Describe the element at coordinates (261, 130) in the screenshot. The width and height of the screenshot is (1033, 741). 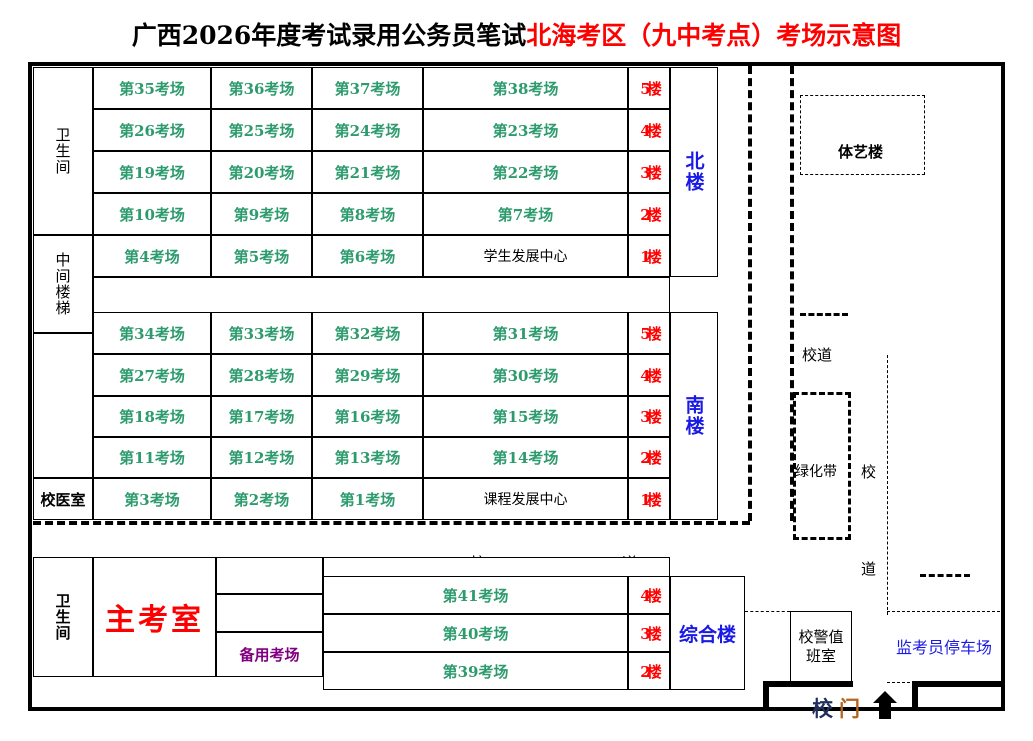
I see `room-cell: 第25考场` at that location.